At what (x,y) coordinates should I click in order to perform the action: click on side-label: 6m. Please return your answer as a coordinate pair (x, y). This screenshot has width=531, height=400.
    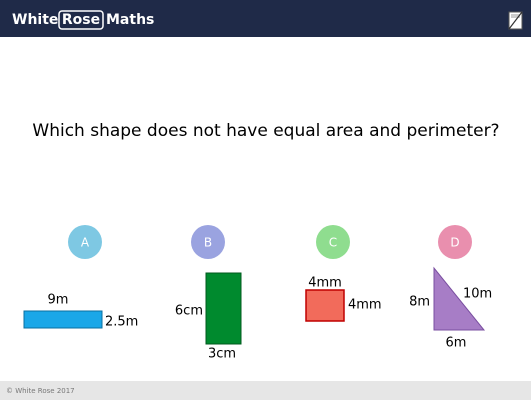
    Looking at the image, I should click on (456, 343).